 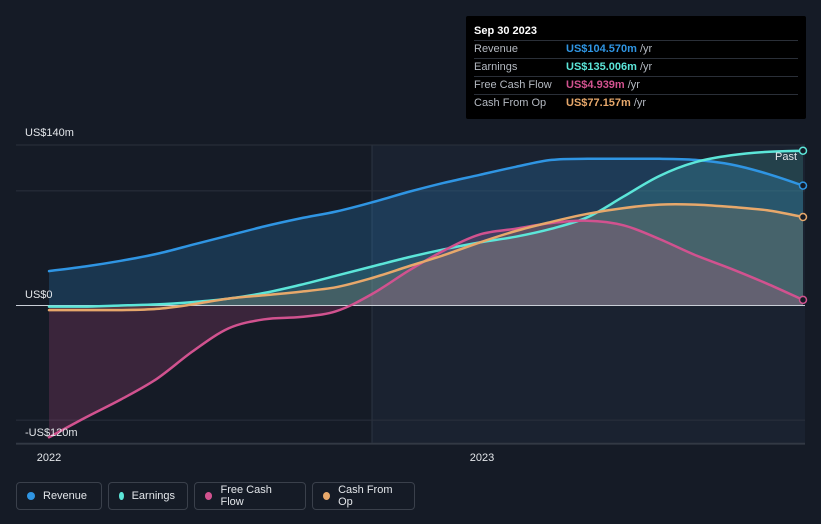 What do you see at coordinates (803, 300) in the screenshot?
I see `free-cash-flow-endpoint` at bounding box center [803, 300].